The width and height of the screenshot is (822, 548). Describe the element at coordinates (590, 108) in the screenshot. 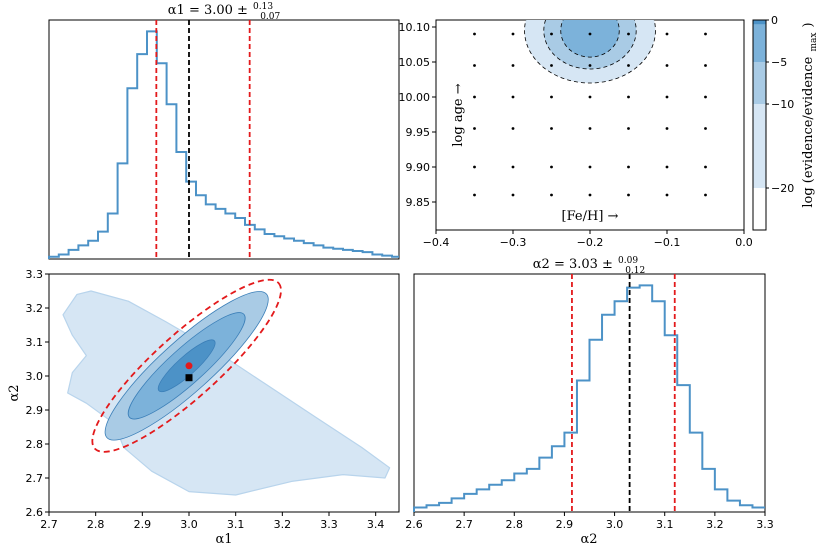

I see `evidence-map-marks` at that location.